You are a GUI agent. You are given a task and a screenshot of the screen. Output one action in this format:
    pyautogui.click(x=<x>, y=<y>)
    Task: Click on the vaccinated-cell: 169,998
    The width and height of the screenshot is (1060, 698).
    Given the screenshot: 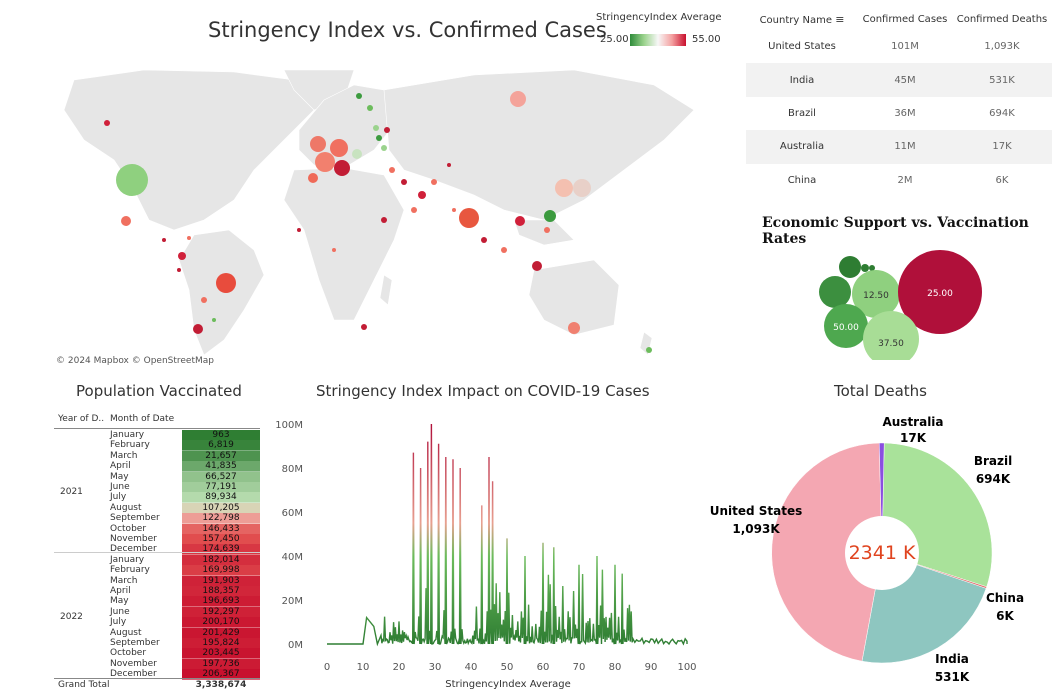 What is the action you would take?
    pyautogui.click(x=221, y=571)
    